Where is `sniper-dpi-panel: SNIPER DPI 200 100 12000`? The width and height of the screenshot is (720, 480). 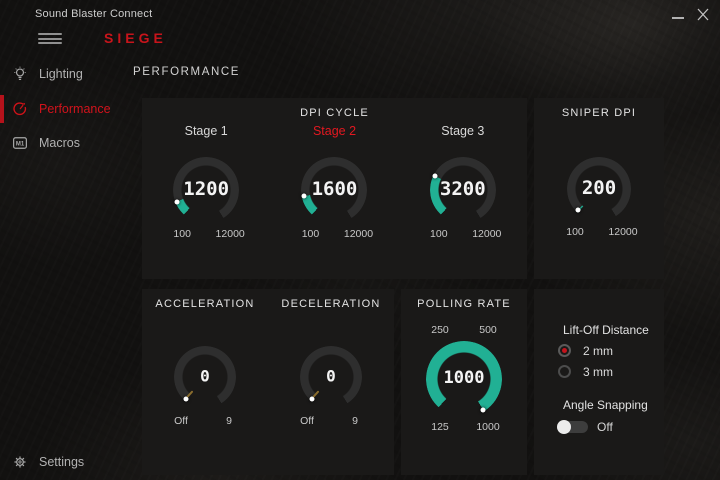 sniper-dpi-panel: SNIPER DPI 200 100 12000 is located at coordinates (599, 188).